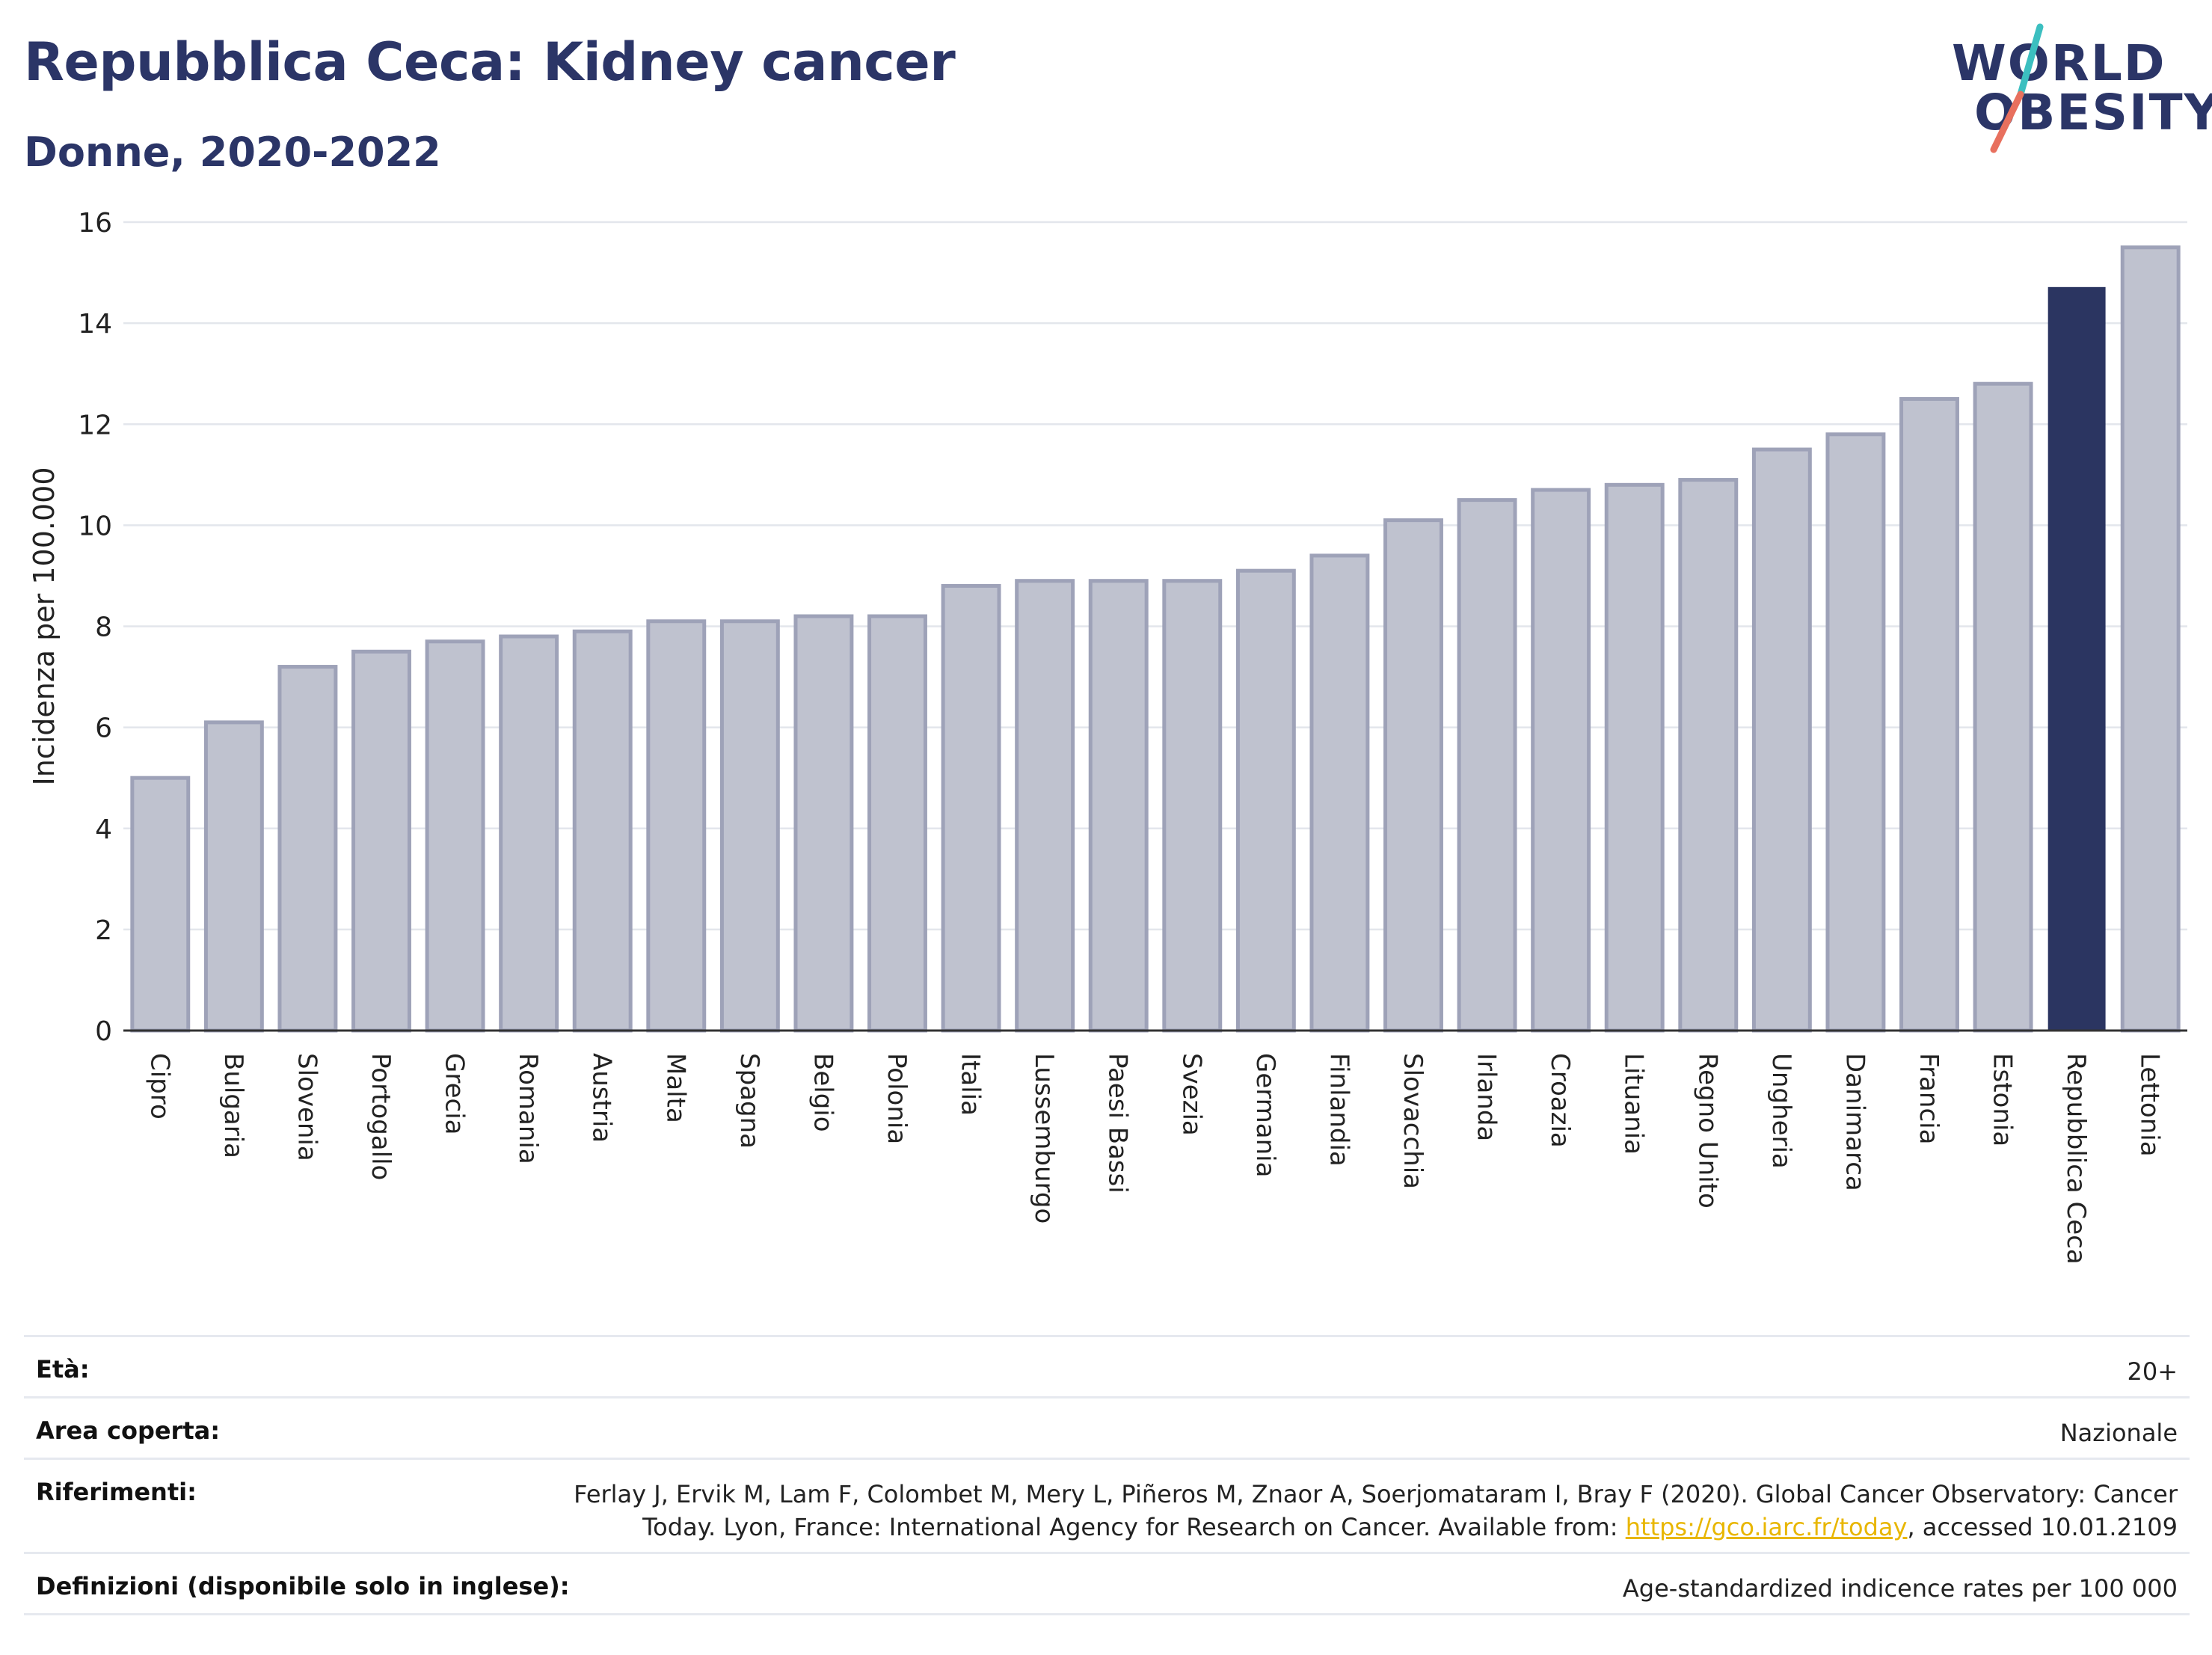 The height and width of the screenshot is (1655, 2212). I want to click on x-tick-label: Cipro, so click(159, 1086).